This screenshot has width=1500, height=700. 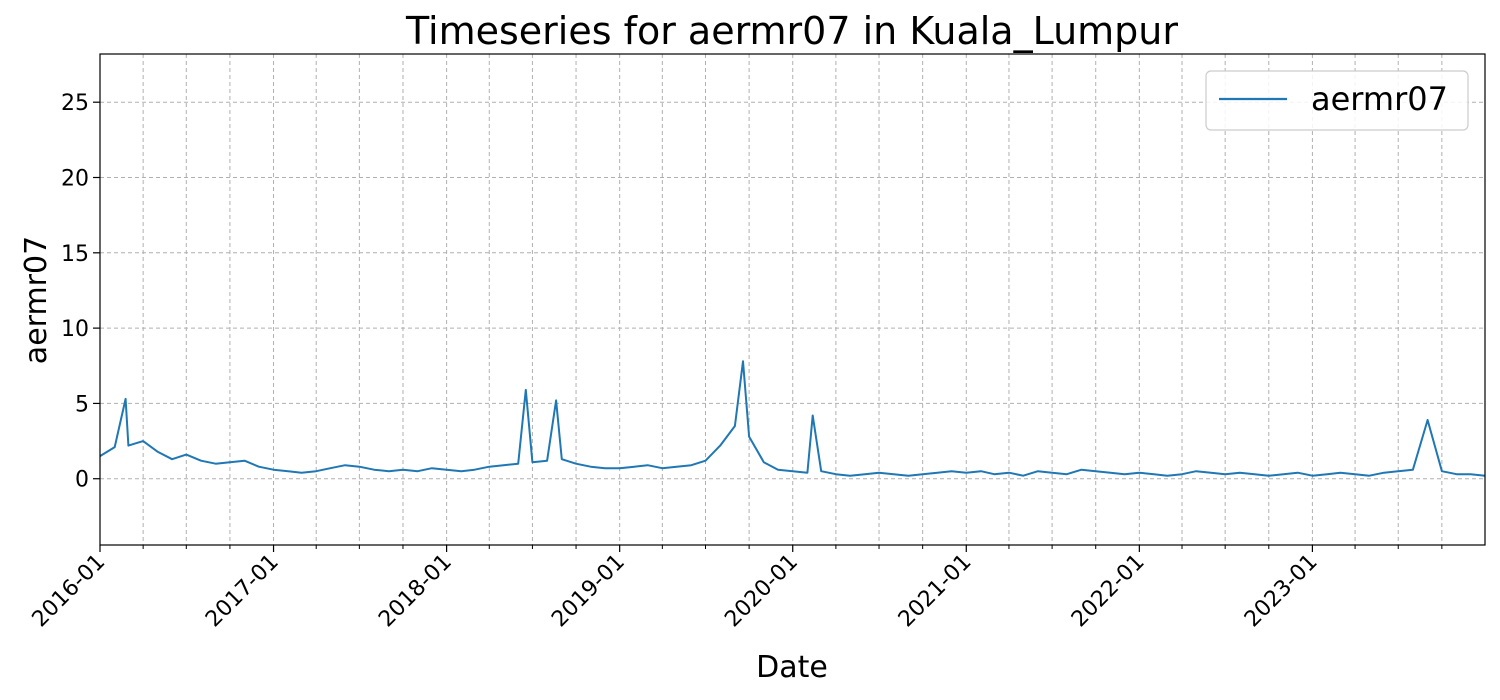 I want to click on y-tick-label: 25, so click(x=75, y=103).